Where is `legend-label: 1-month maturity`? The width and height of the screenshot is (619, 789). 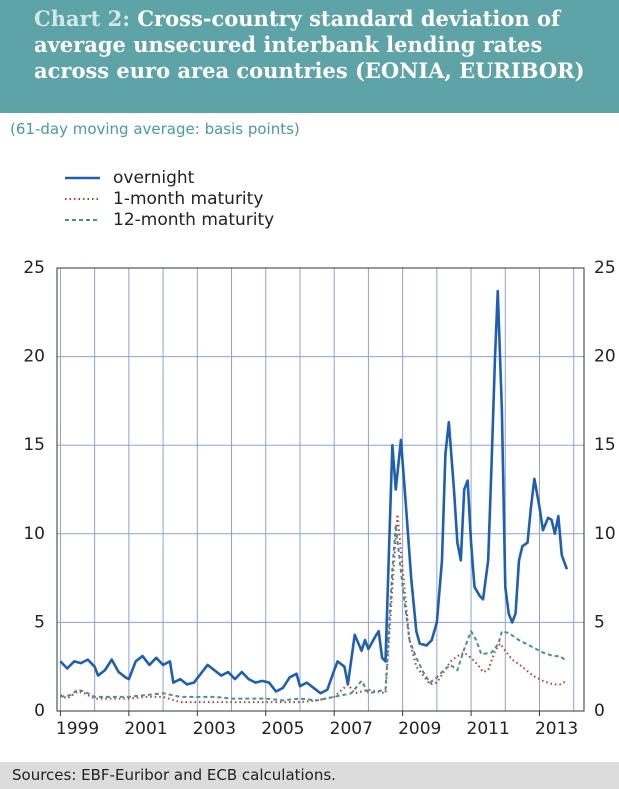 legend-label: 1-month maturity is located at coordinates (188, 199).